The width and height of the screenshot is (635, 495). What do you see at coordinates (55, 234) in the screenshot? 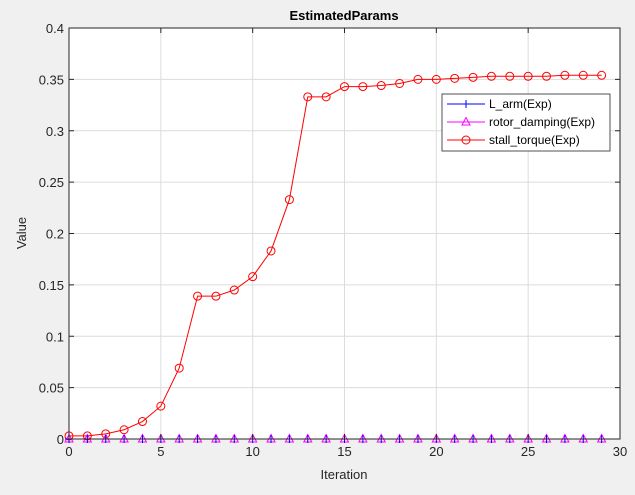
I see `y-tick-label: 0.2` at bounding box center [55, 234].